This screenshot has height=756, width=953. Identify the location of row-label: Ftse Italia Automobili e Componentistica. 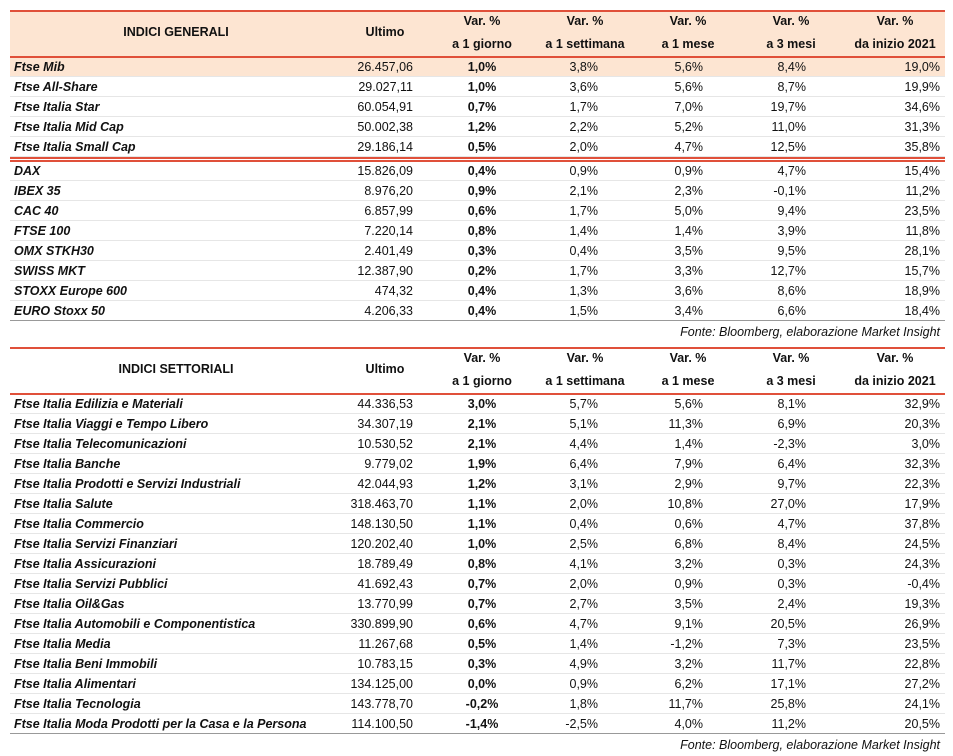
(135, 624).